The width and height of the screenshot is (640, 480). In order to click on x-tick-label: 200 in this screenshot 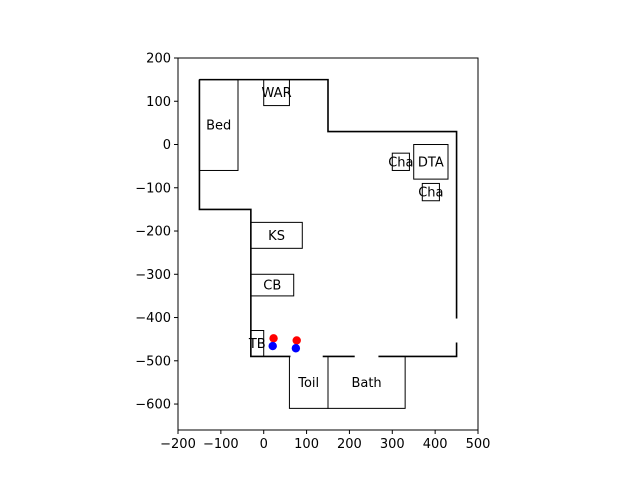, I will do `click(349, 444)`.